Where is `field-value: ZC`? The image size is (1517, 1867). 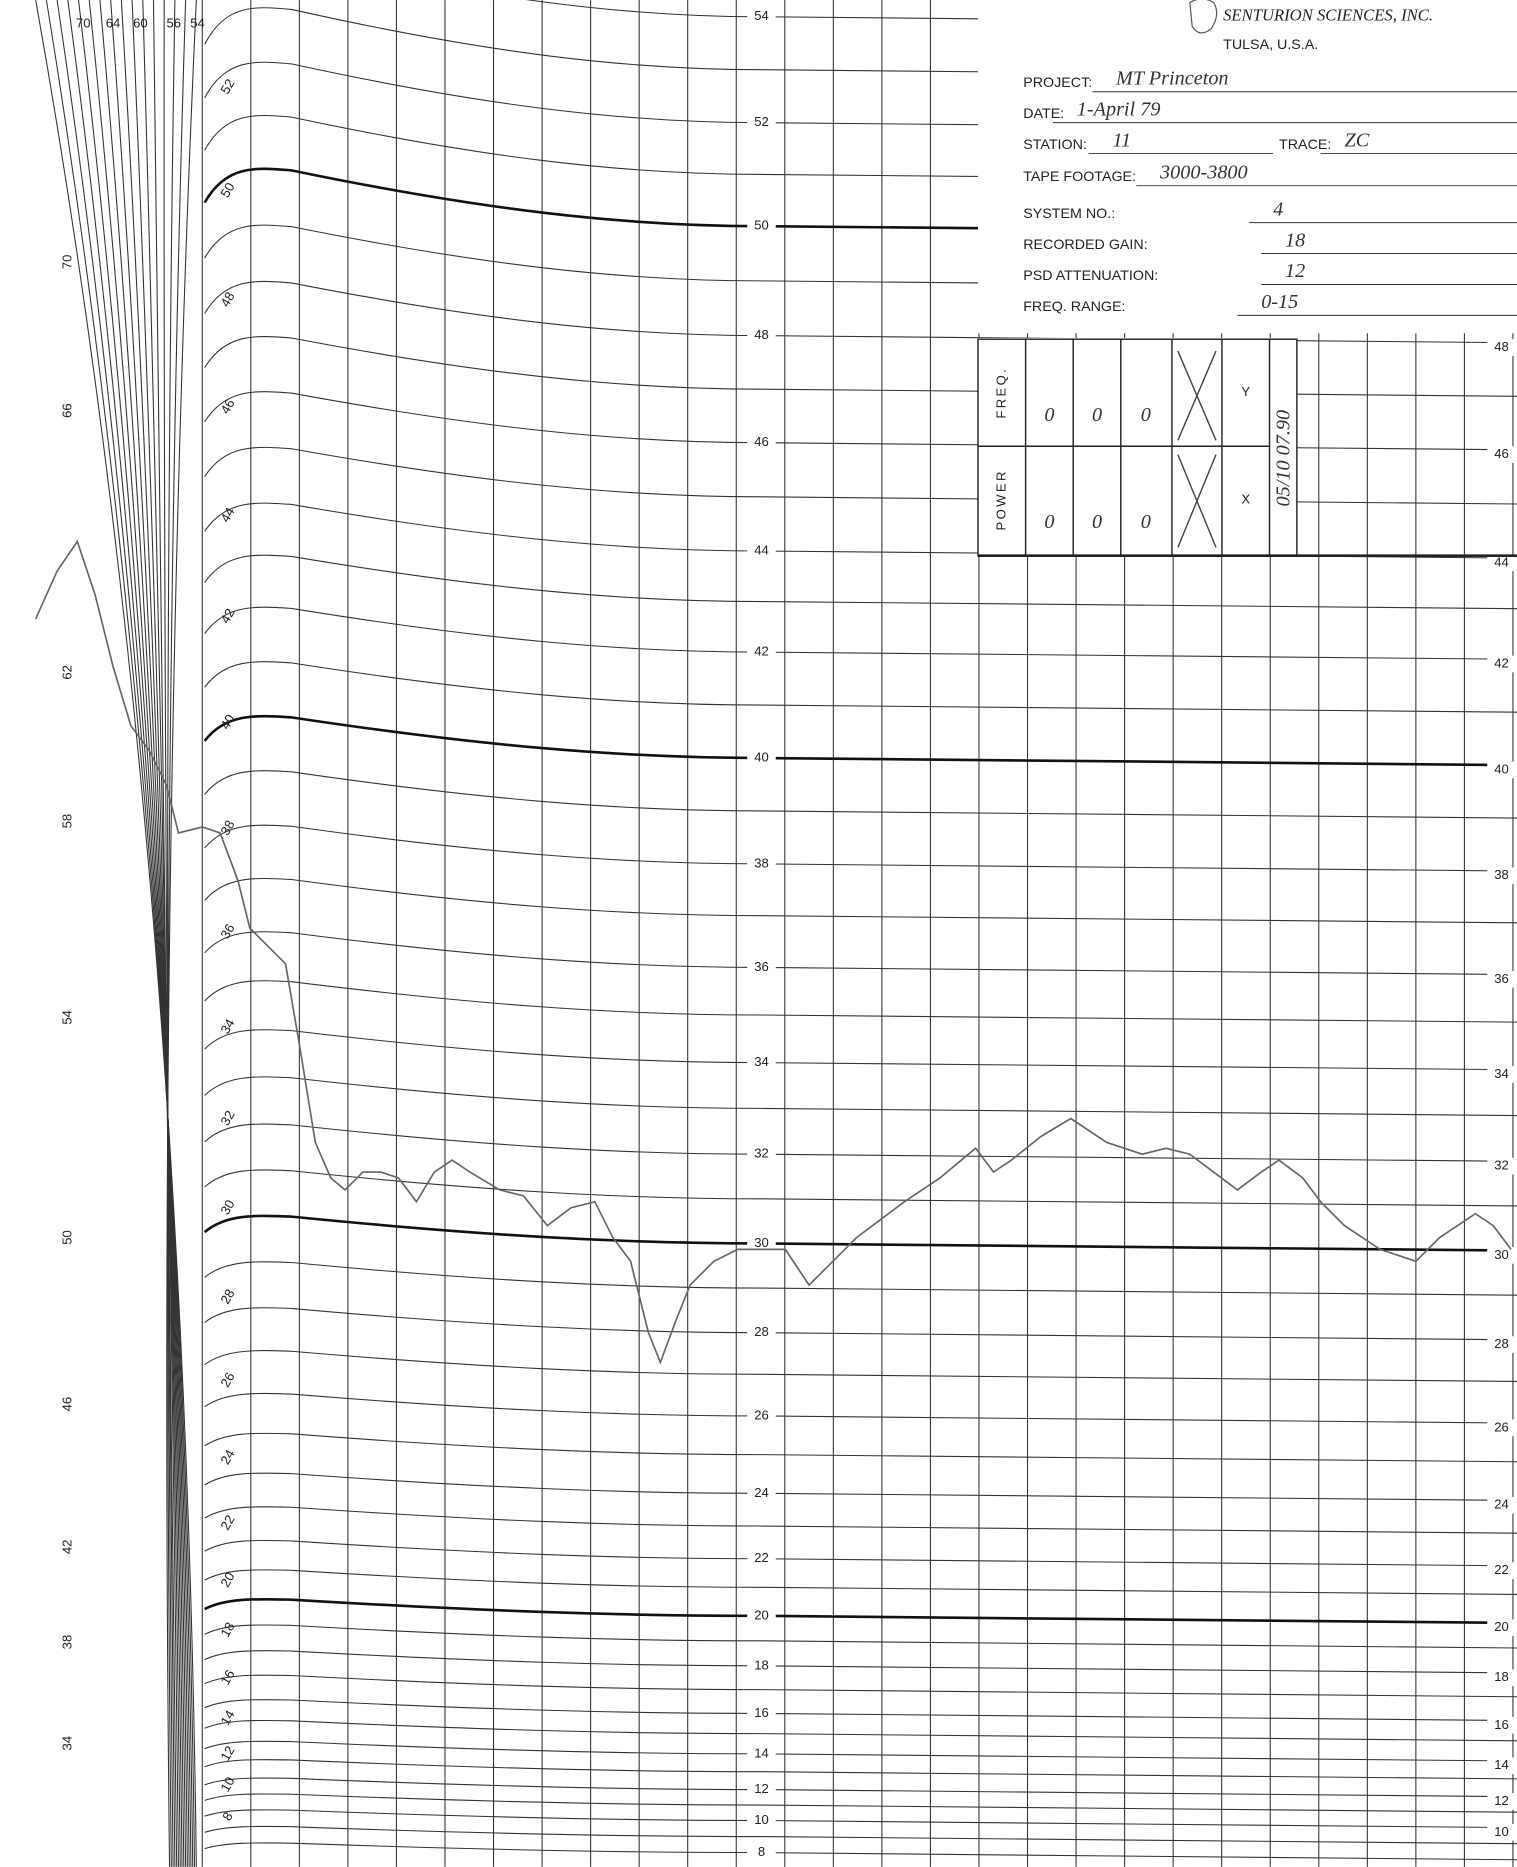 field-value: ZC is located at coordinates (1356, 140).